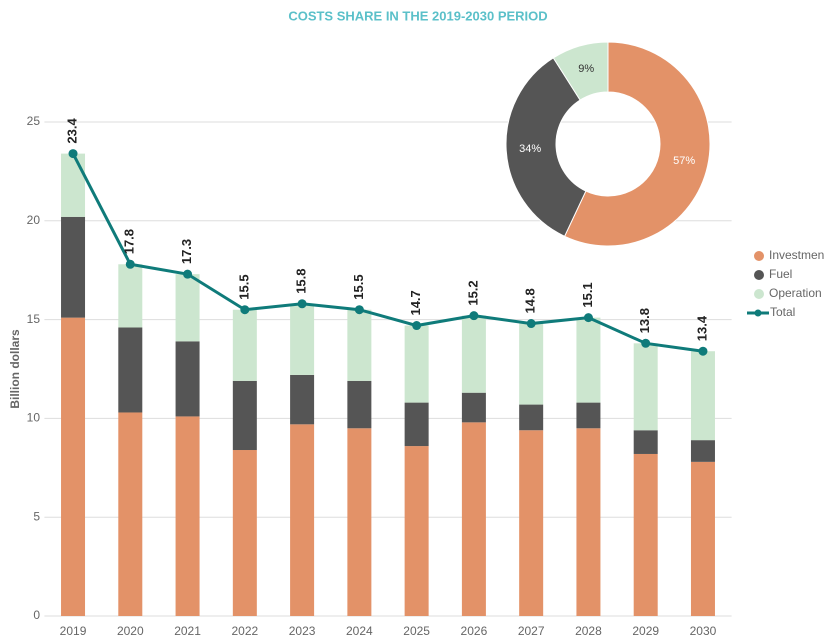 The width and height of the screenshot is (827, 639). I want to click on data-label: 15.1, so click(587, 294).